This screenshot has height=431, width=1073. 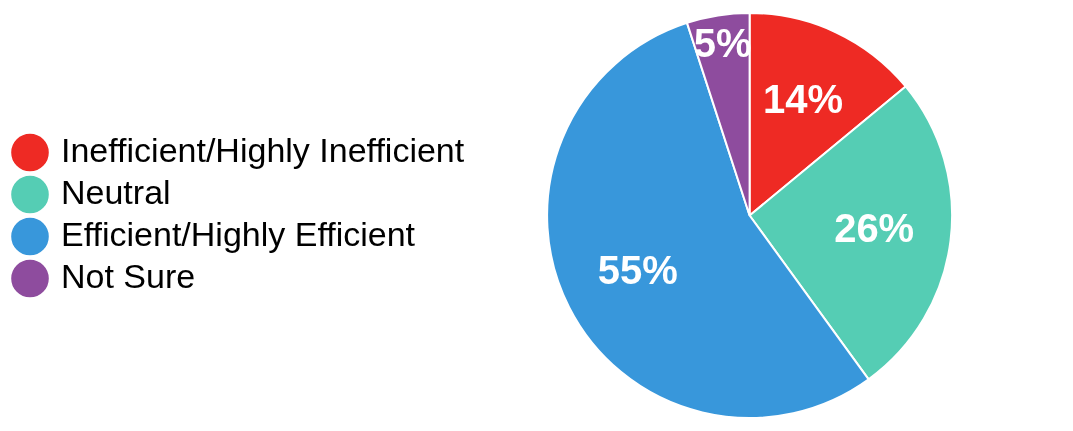 I want to click on data-label: 14%, so click(x=803, y=98).